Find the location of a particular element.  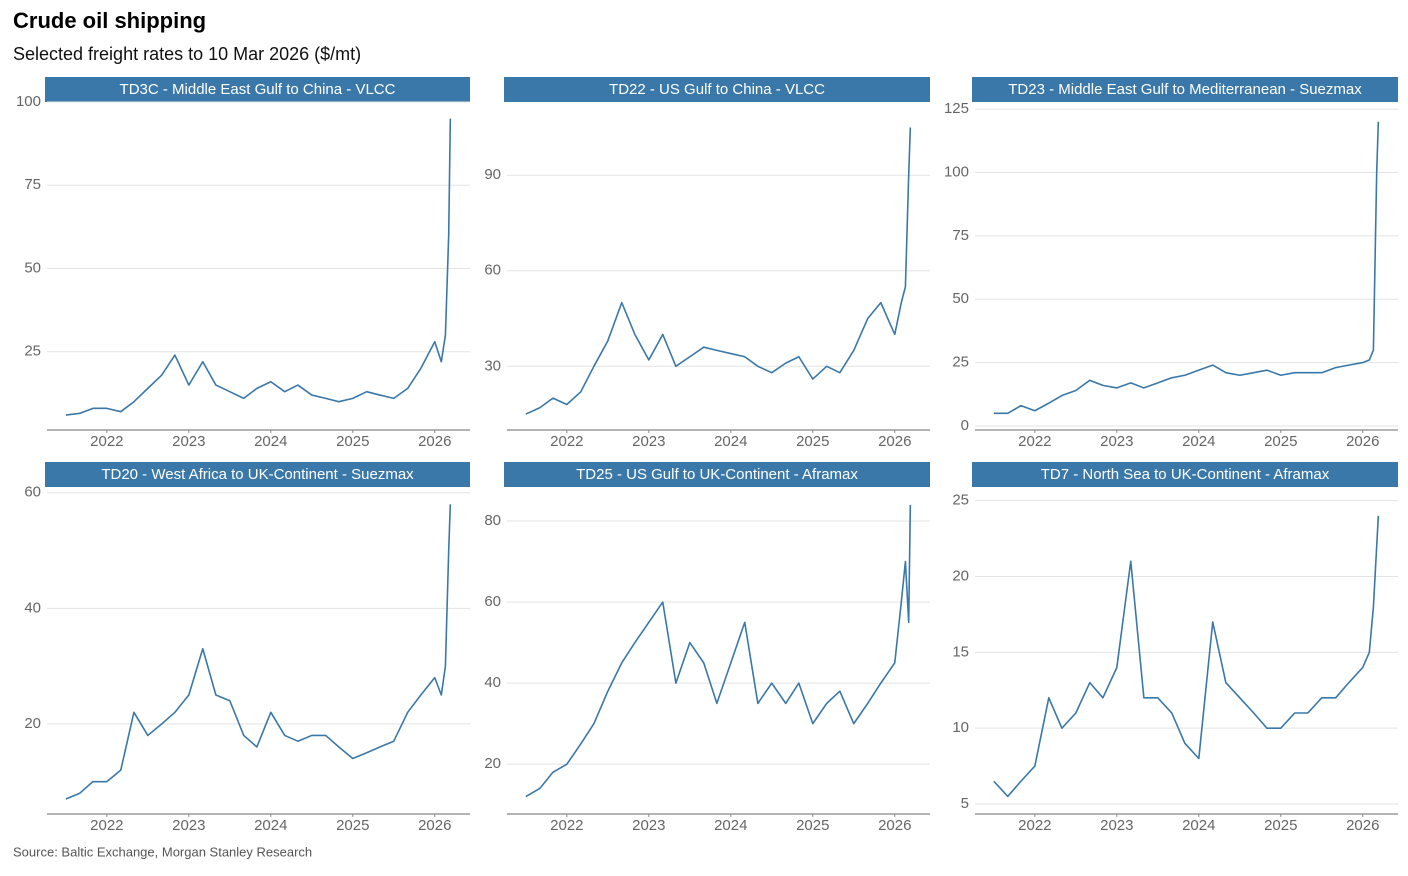

panel-title: TD25 - US Gulf to UK-Continent - Aframax is located at coordinates (717, 474).